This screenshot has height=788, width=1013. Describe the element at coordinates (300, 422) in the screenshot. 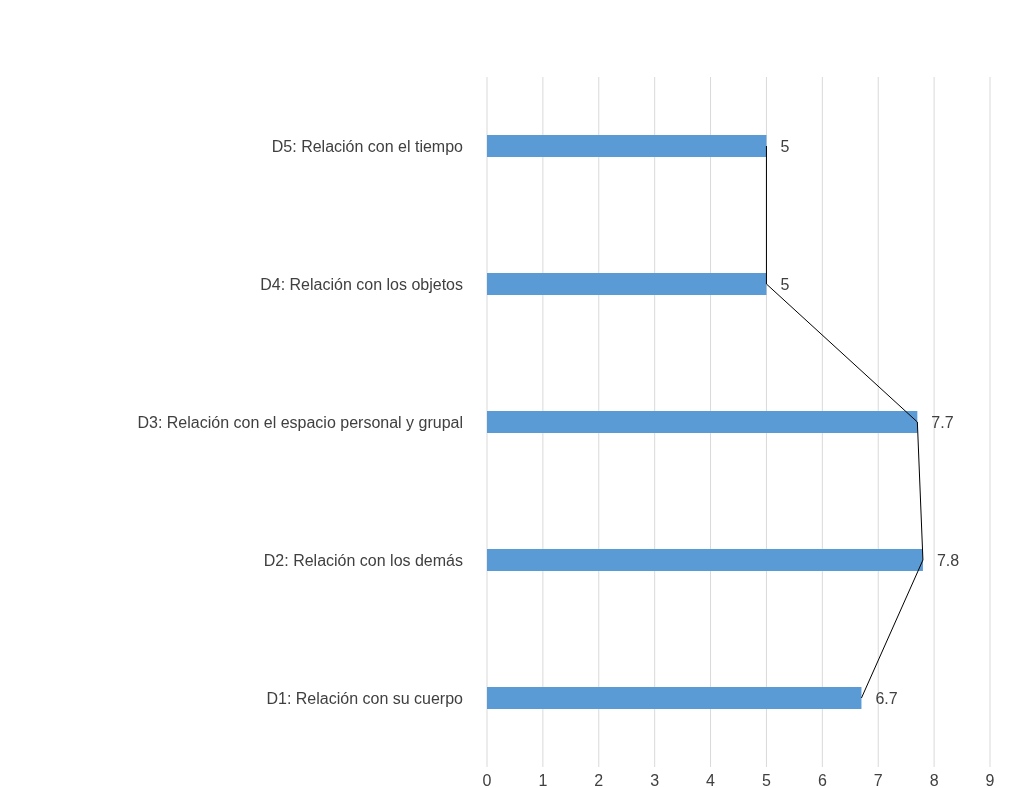

I see `y-tick-label: D3: Relación con el espacio personal y grupal` at that location.